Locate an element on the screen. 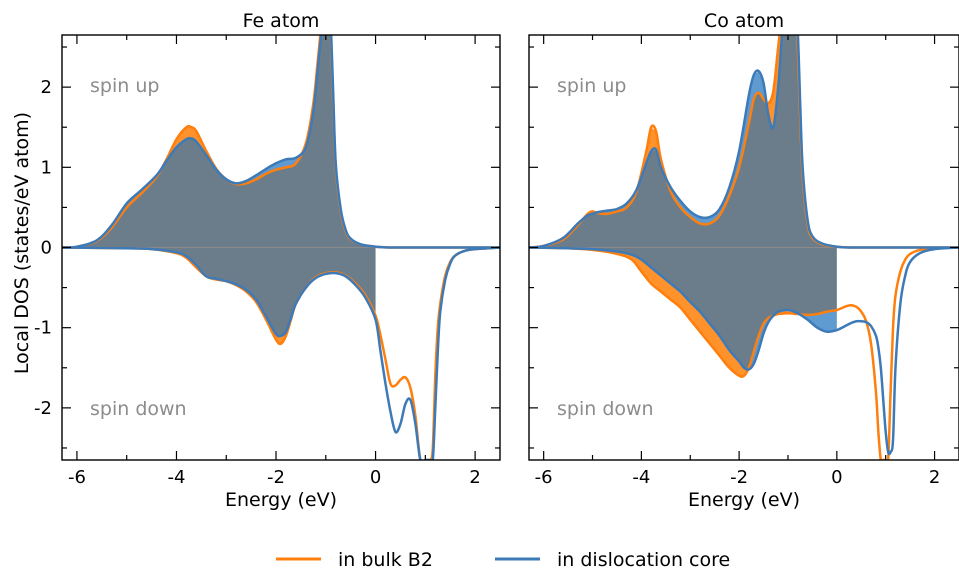  legend-label-core: in dislocation core is located at coordinates (643, 560).